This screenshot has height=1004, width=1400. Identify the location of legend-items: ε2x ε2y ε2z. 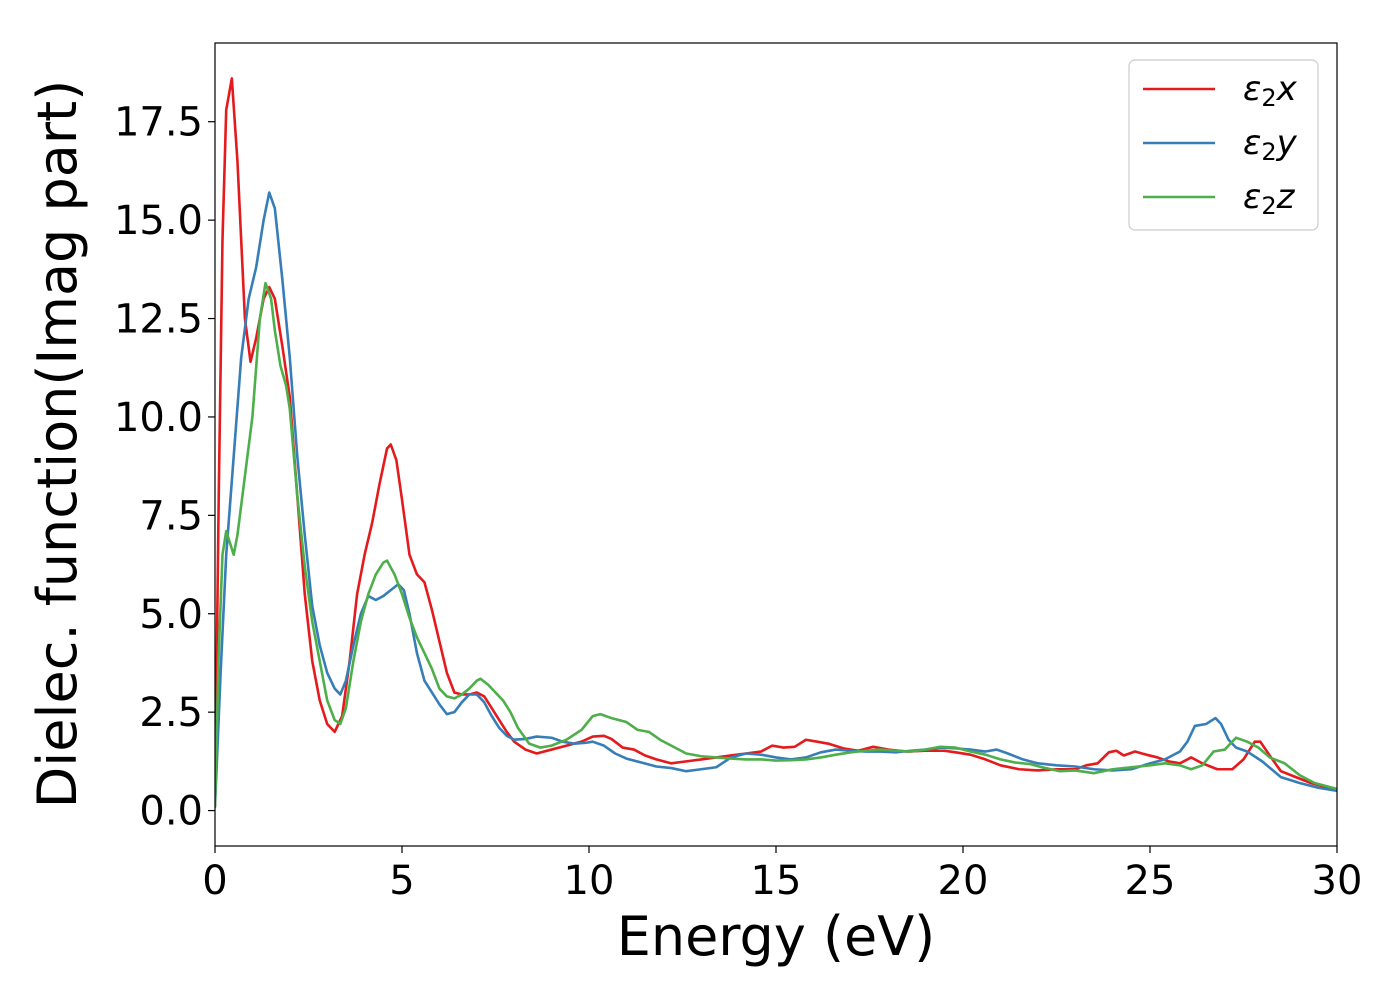
(1220, 144).